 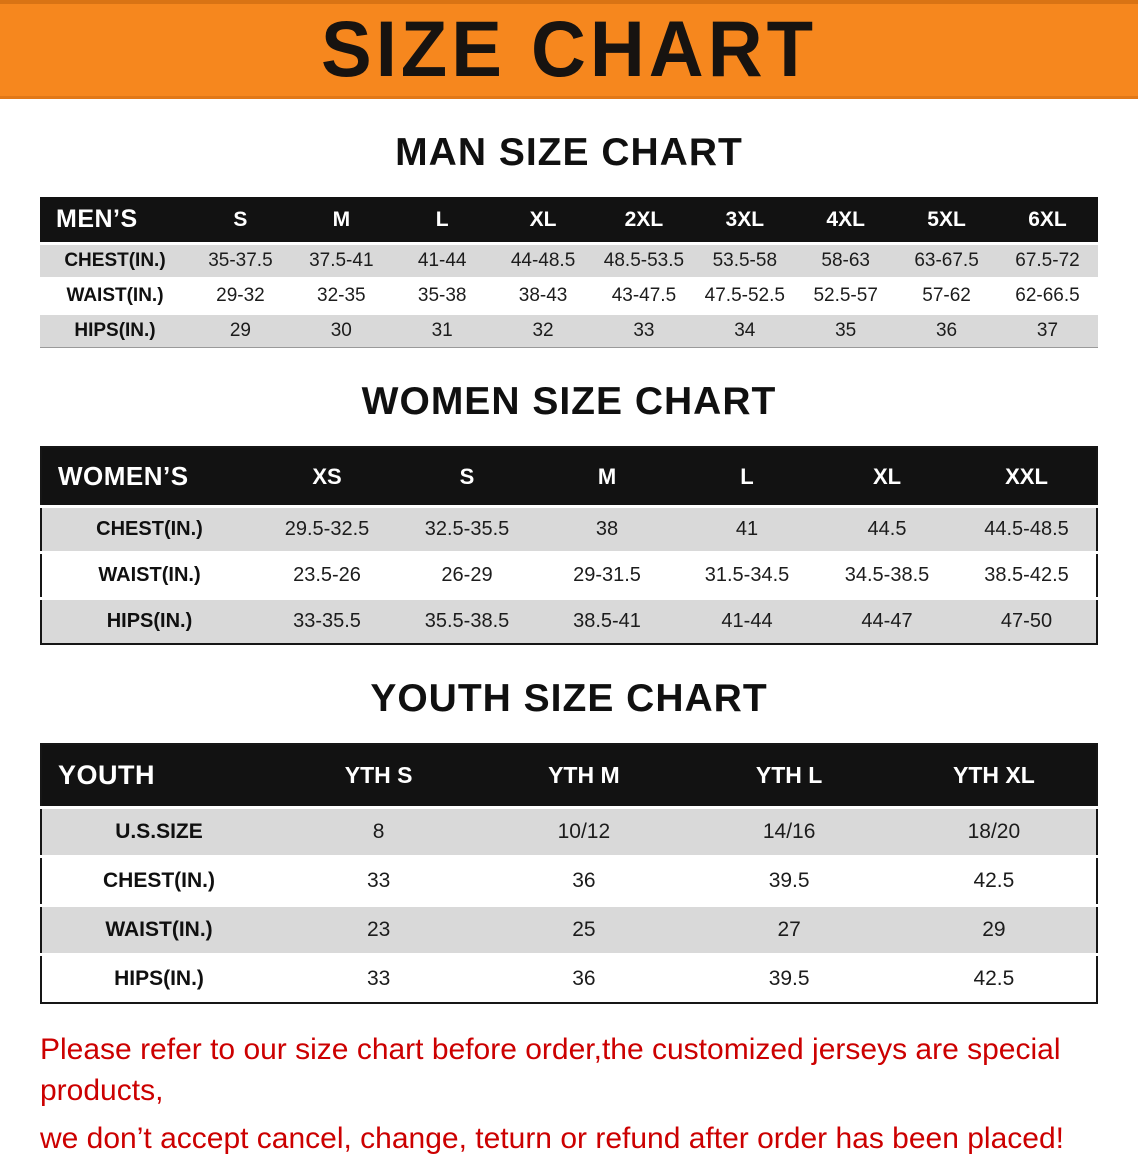 I want to click on size-value: 34.5-38.5, so click(x=887, y=575).